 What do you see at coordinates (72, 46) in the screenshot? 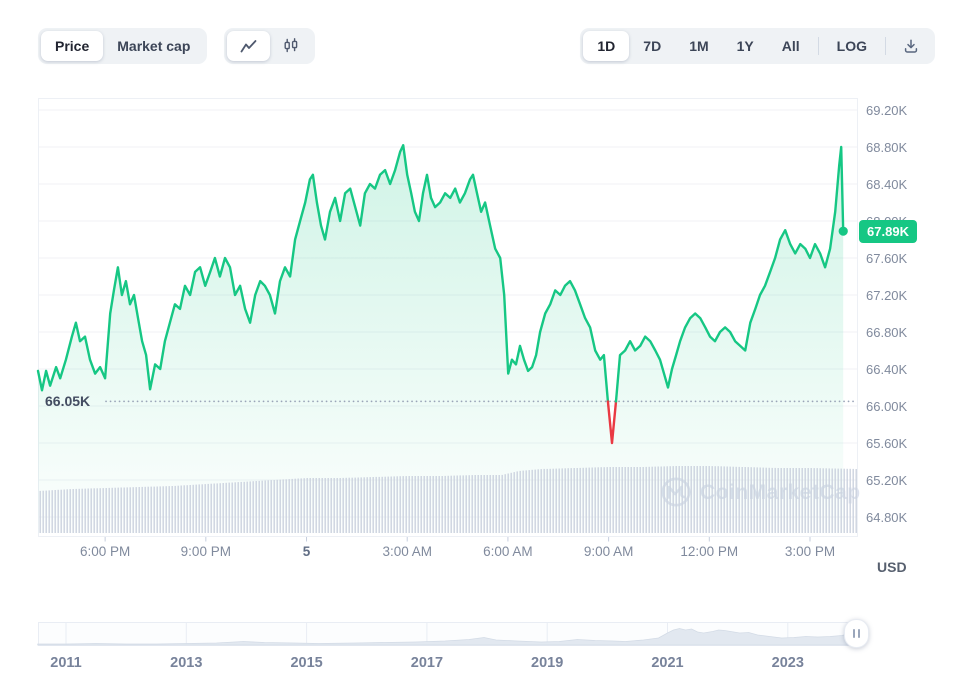
I see `price-tab: Price` at bounding box center [72, 46].